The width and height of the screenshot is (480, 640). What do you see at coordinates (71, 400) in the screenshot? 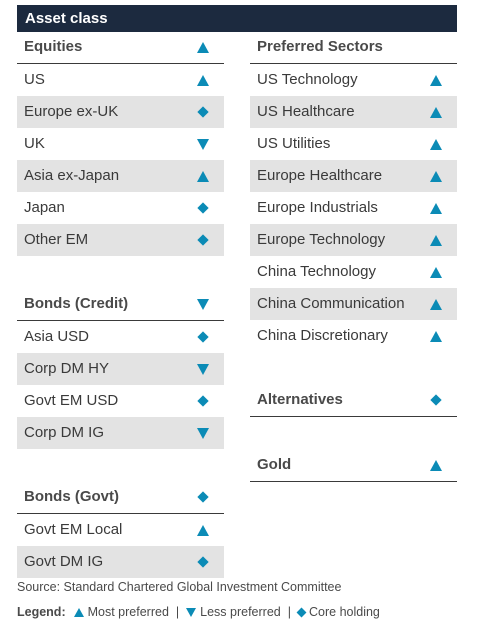
I see `asset-label: Govt EM USD` at bounding box center [71, 400].